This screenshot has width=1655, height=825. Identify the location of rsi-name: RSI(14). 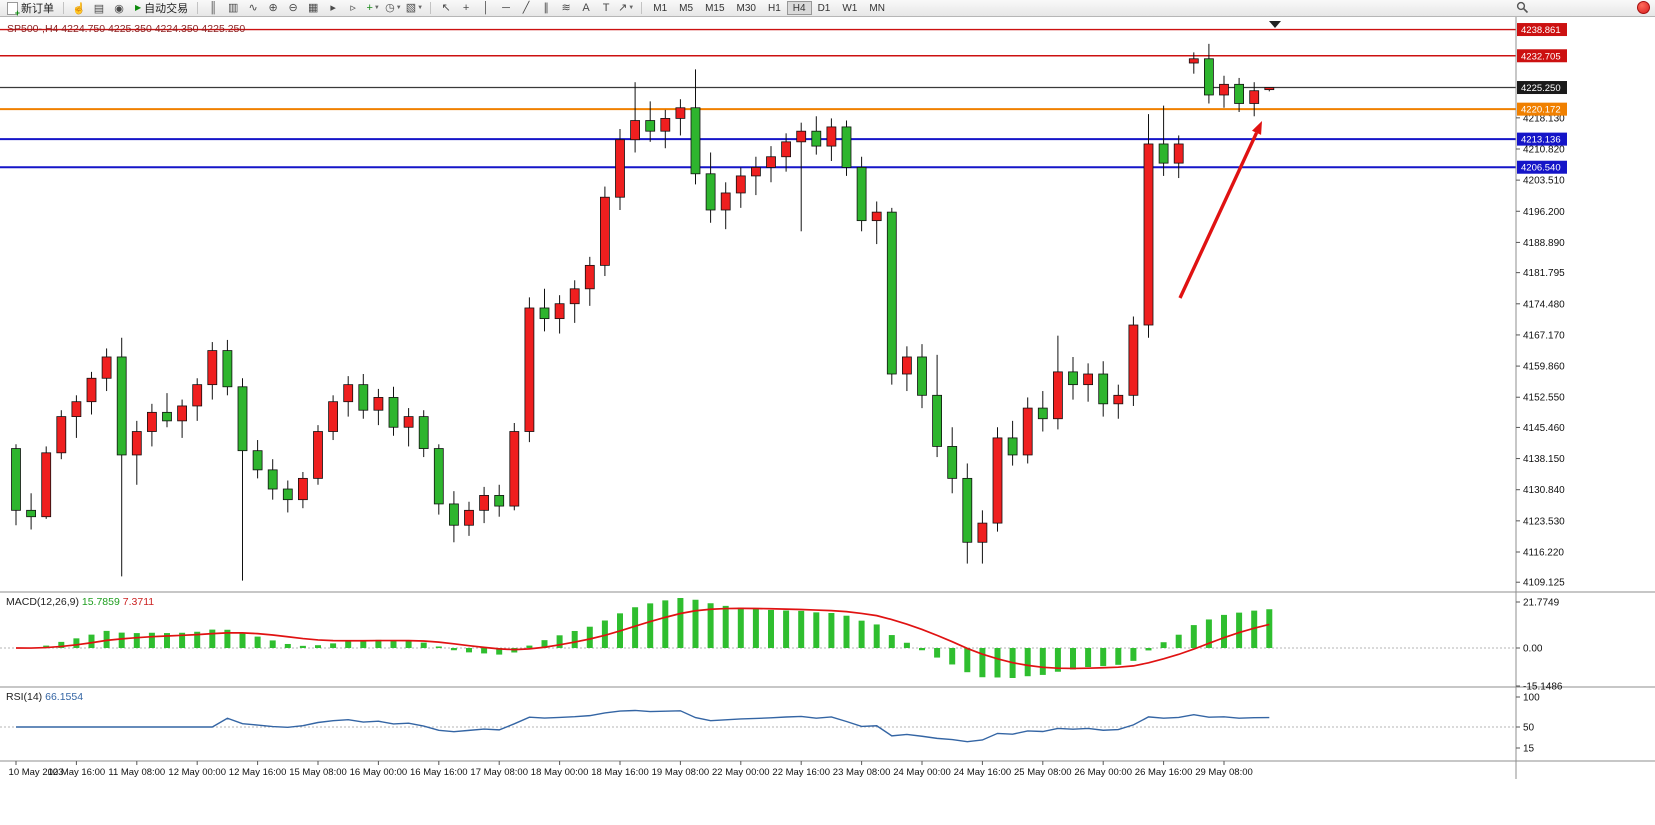
(24, 697).